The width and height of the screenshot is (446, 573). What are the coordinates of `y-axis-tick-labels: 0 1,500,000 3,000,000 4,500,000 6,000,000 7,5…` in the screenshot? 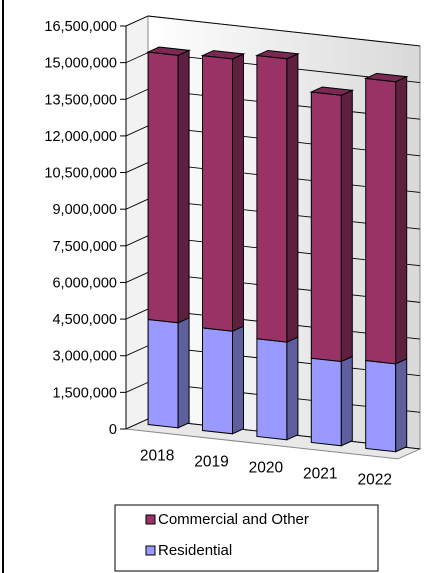 It's located at (80, 228).